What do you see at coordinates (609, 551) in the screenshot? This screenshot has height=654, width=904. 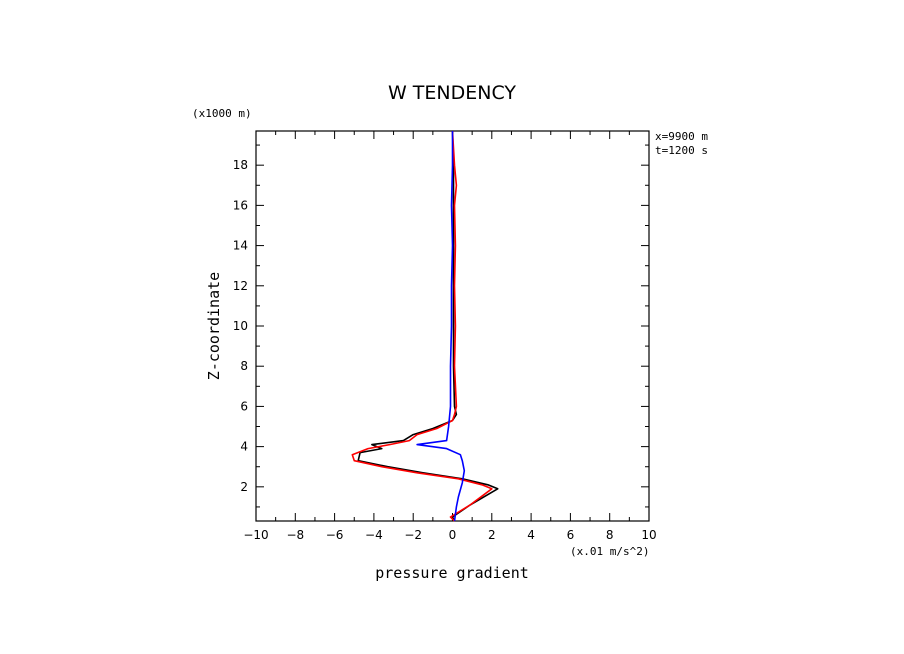 I see `x-units-label: (x.01 m/s^2)` at bounding box center [609, 551].